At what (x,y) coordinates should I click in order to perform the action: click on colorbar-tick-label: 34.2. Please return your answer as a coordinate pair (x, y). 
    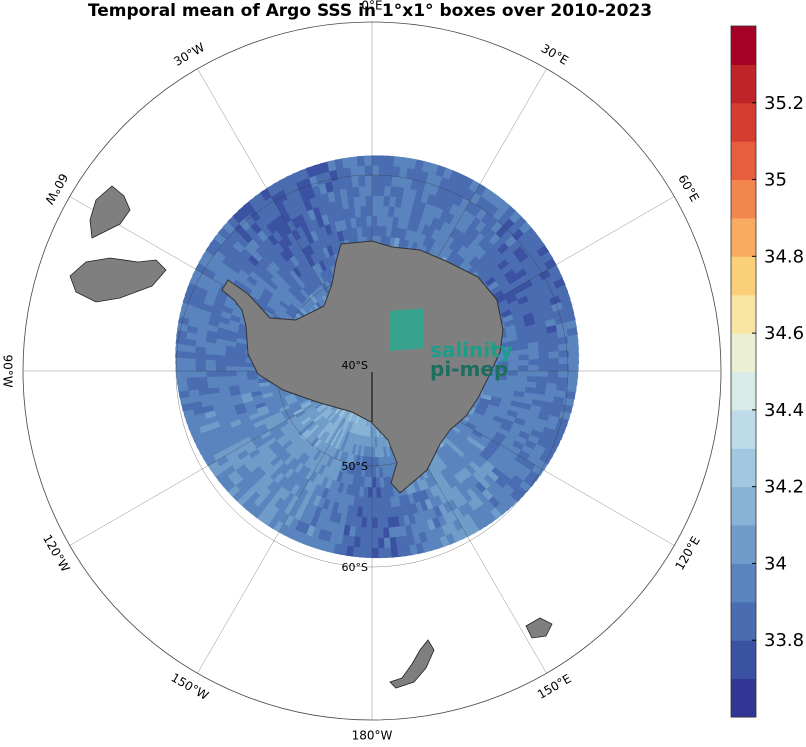
    Looking at the image, I should click on (784, 487).